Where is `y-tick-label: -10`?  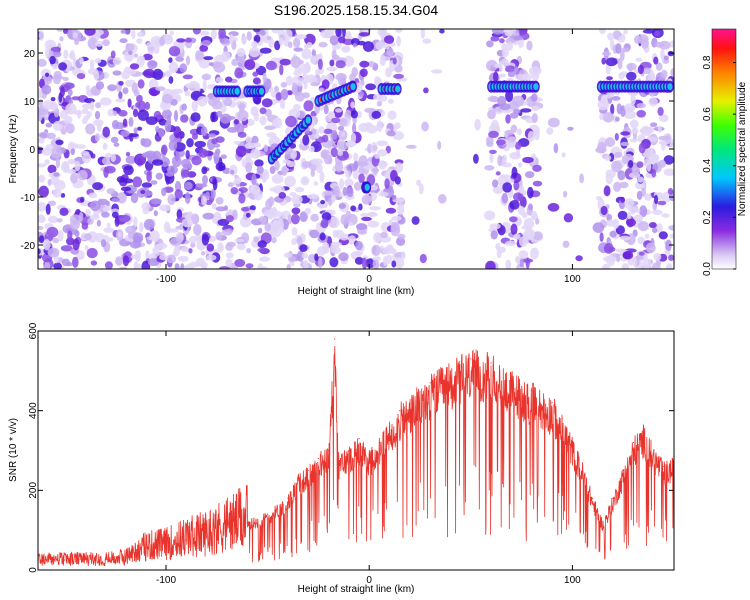
y-tick-label: -10 is located at coordinates (28, 198).